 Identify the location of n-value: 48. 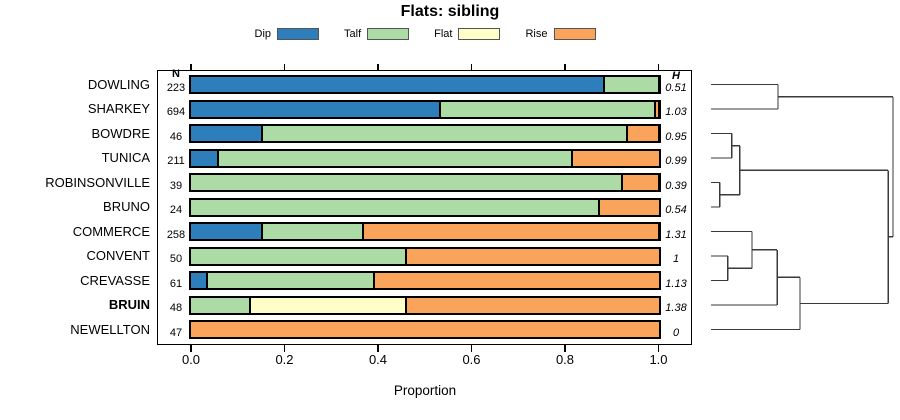
(176, 308).